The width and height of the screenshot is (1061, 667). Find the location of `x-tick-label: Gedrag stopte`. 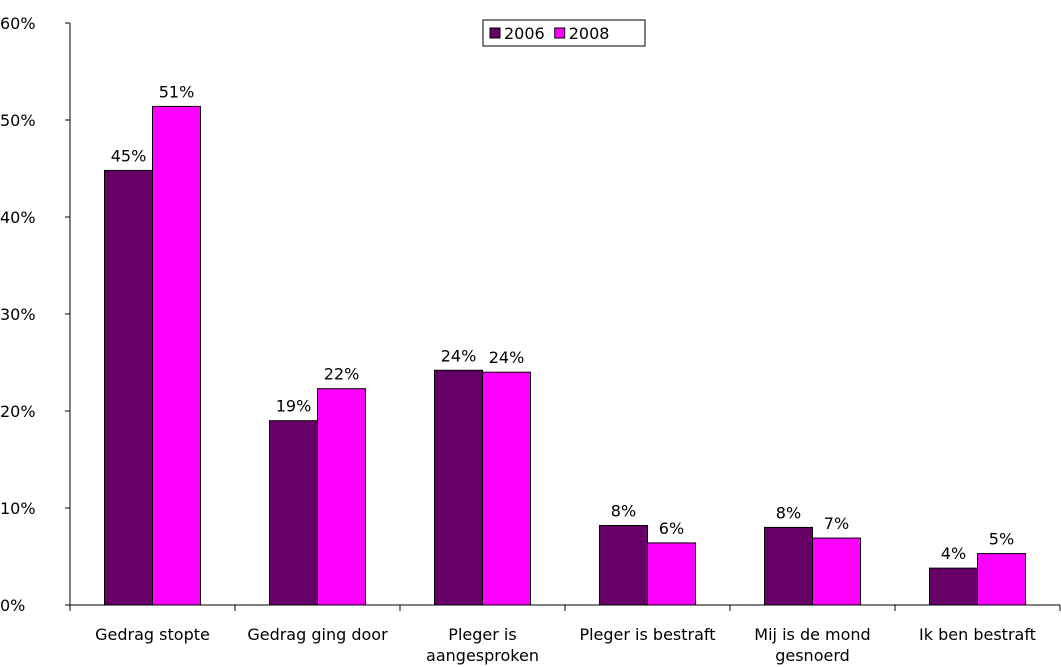

x-tick-label: Gedrag stopte is located at coordinates (152, 634).